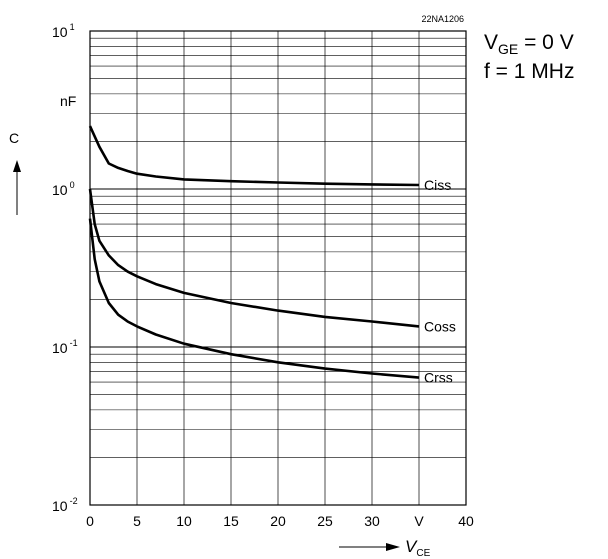  I want to click on series-labels: Ciss Coss Crss, so click(440, 281).